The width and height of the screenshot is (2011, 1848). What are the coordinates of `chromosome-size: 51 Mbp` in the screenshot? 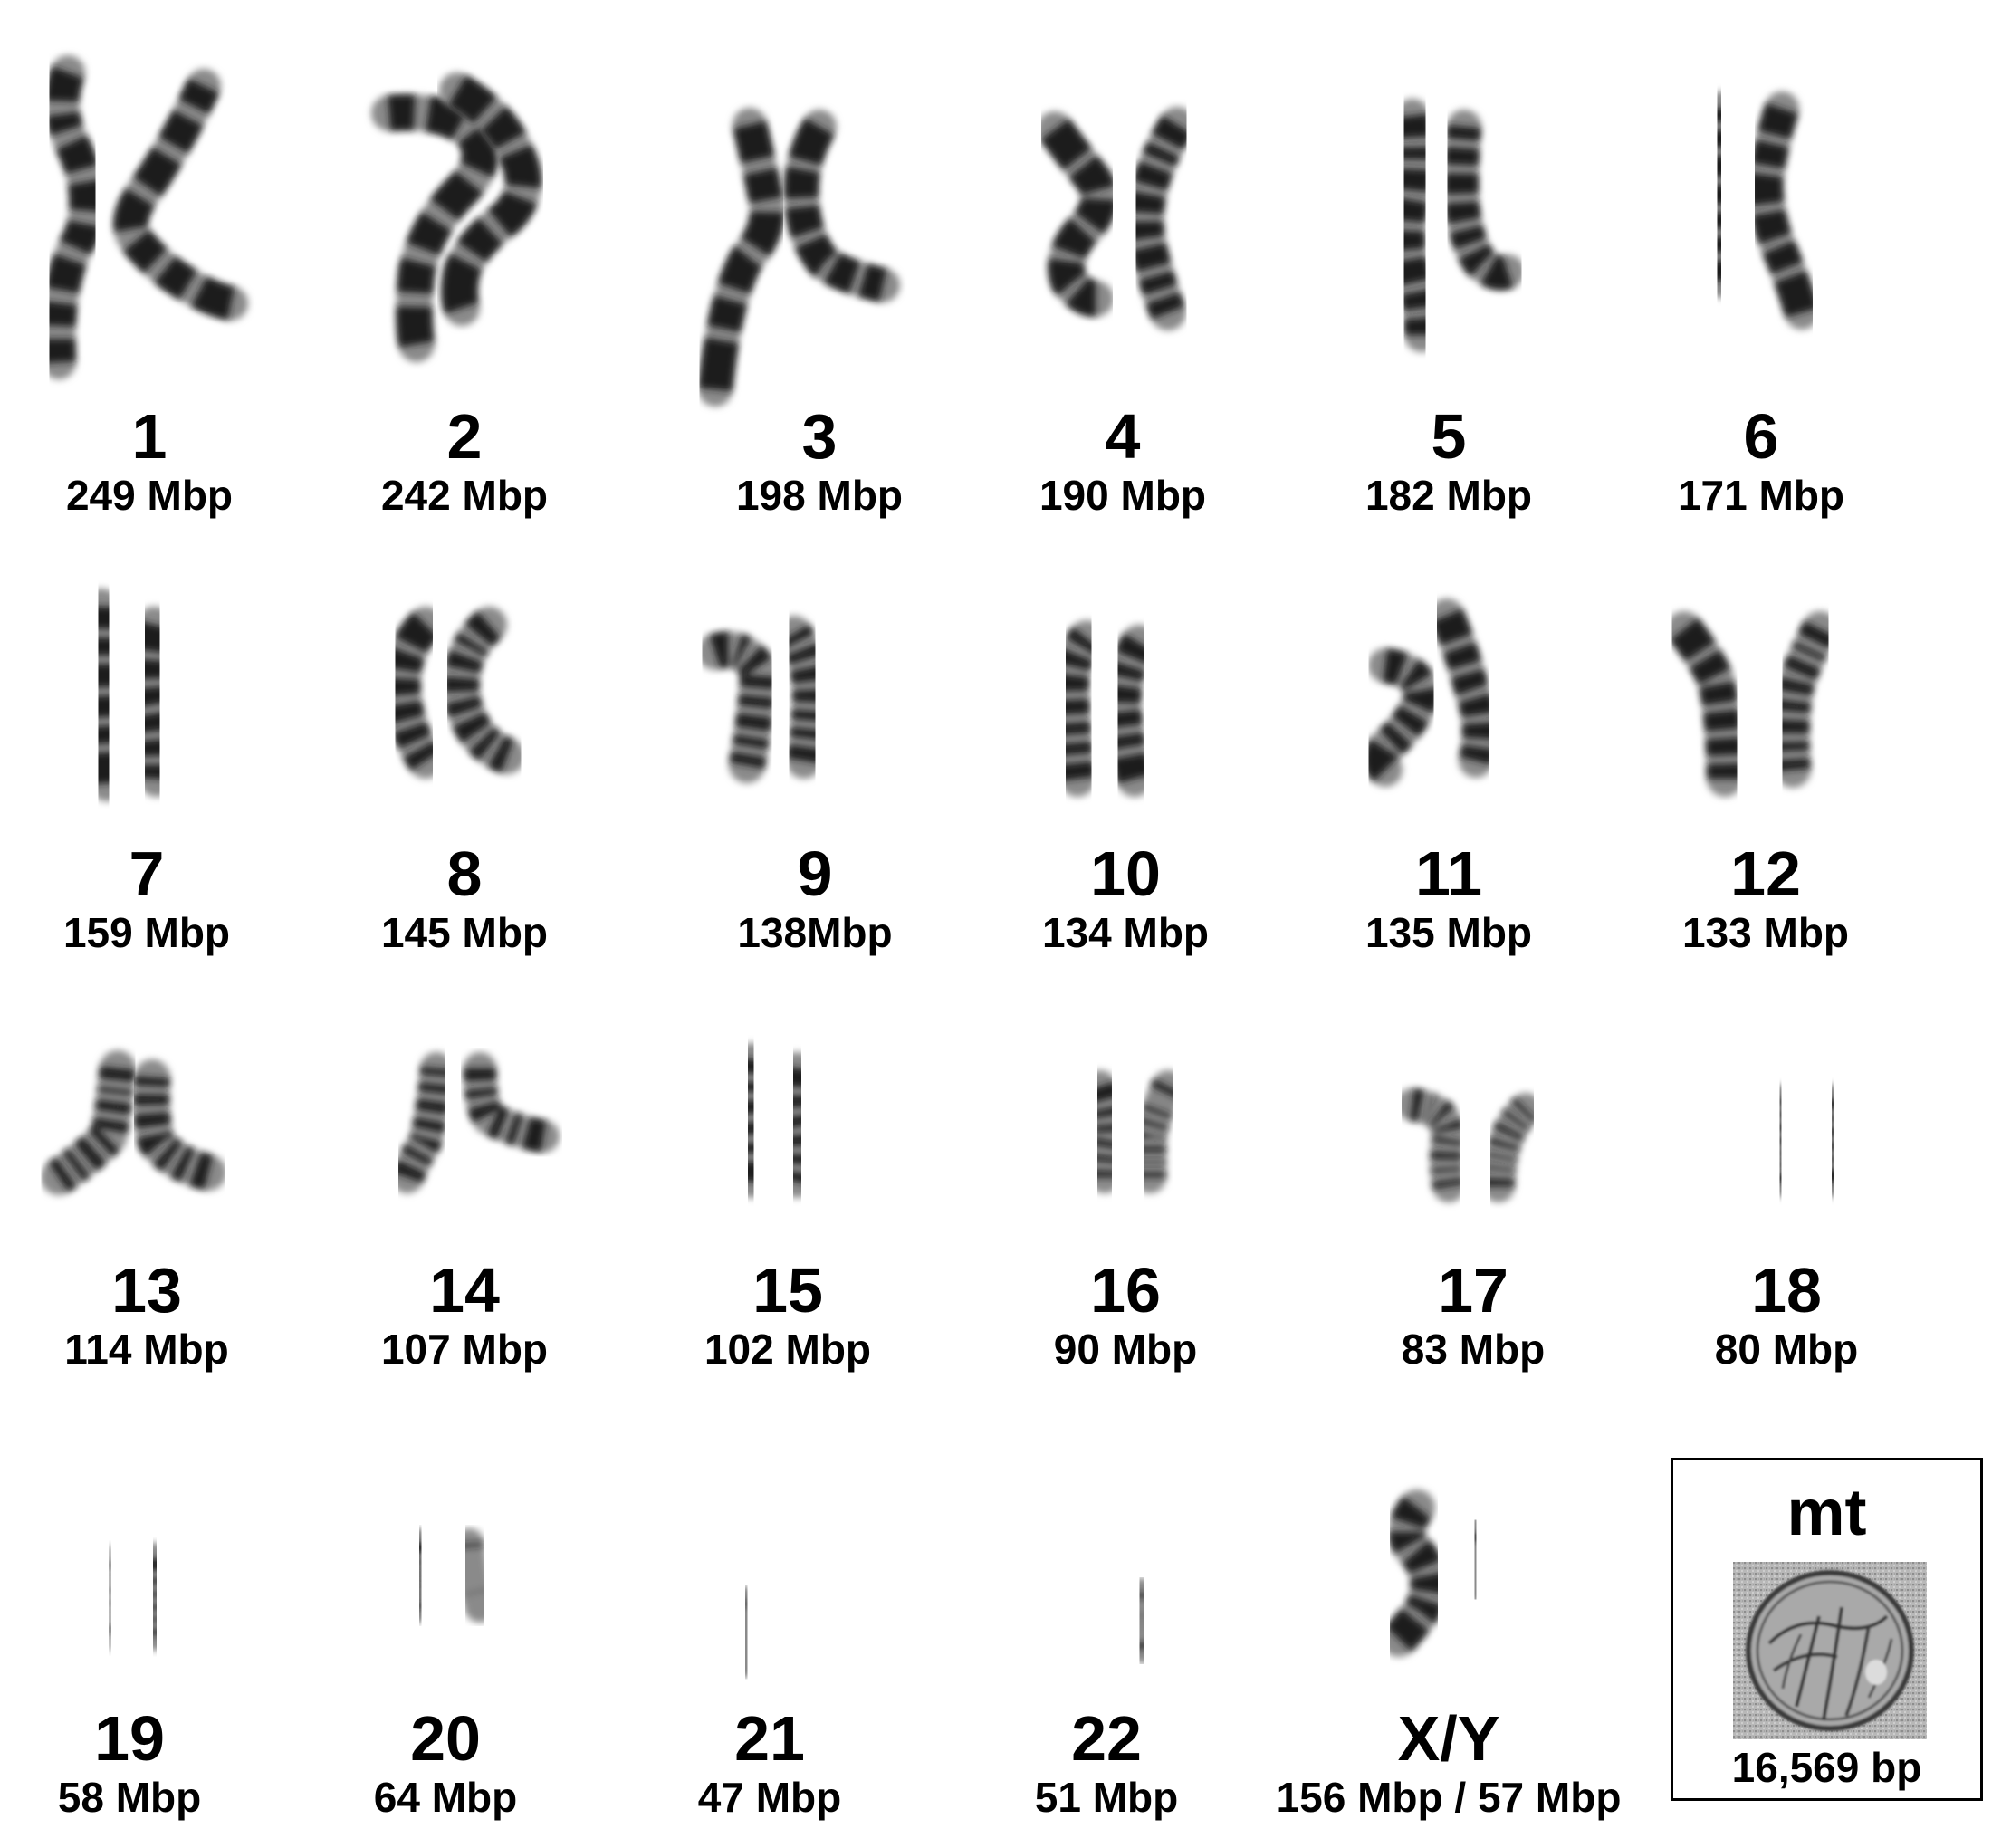 It's located at (1106, 1797).